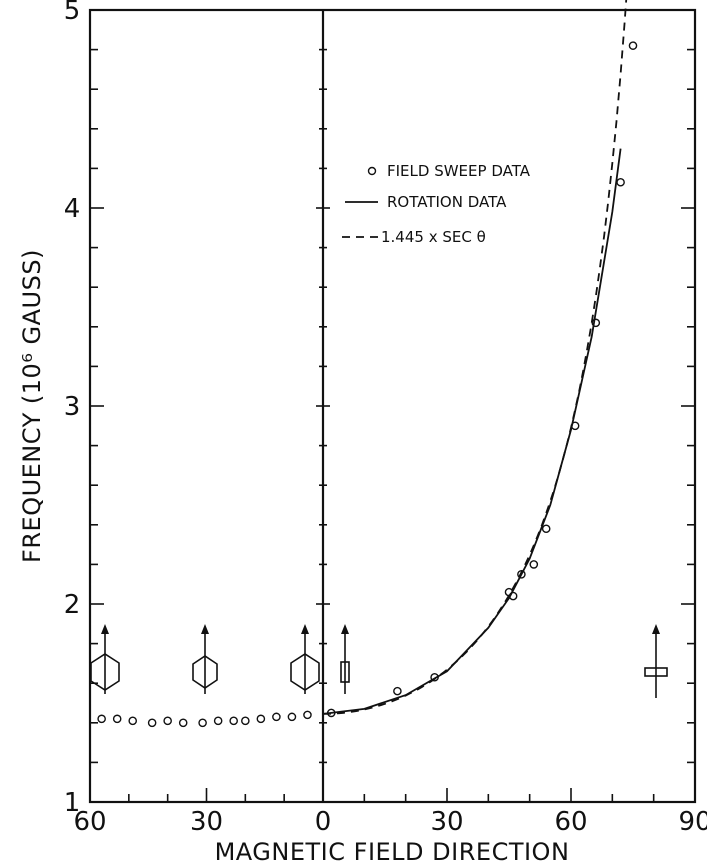  What do you see at coordinates (570, 822) in the screenshot?
I see `x-tick-label-right: 60` at bounding box center [570, 822].